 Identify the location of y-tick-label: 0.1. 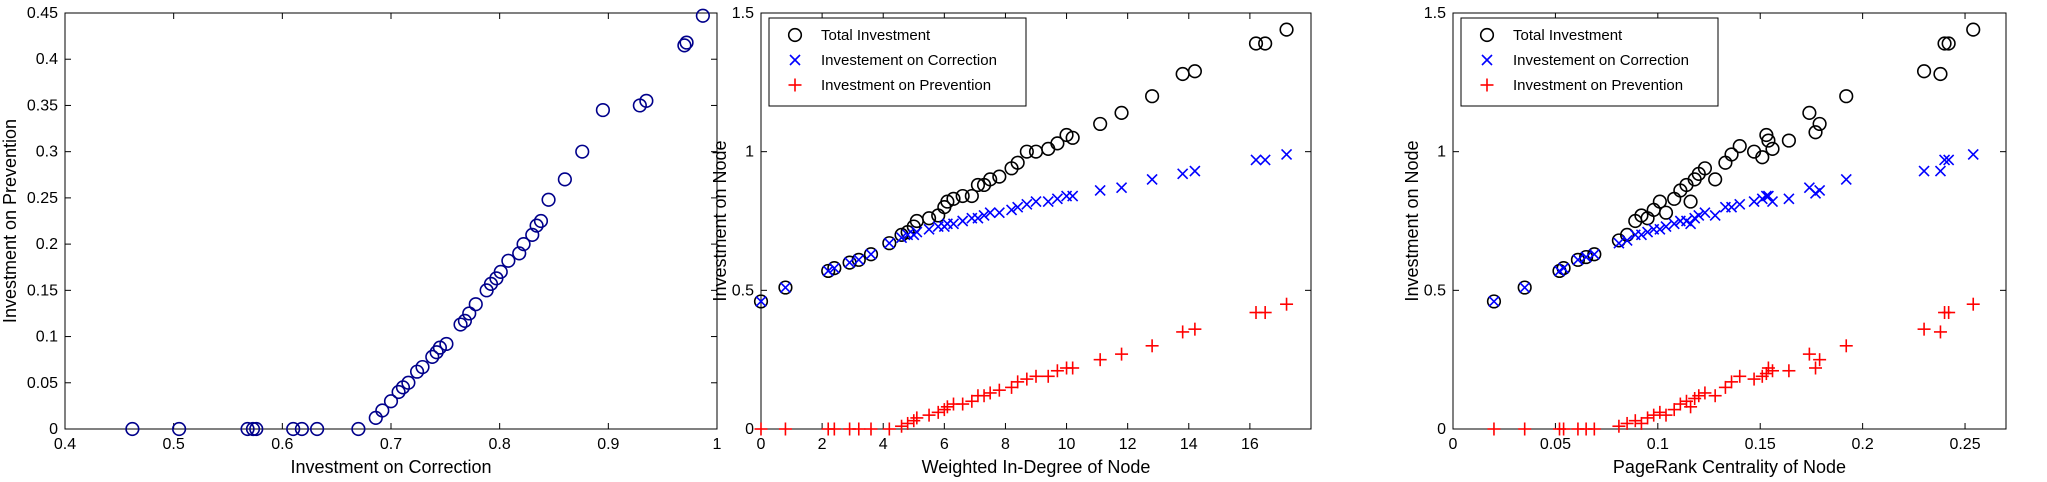
(47, 337).